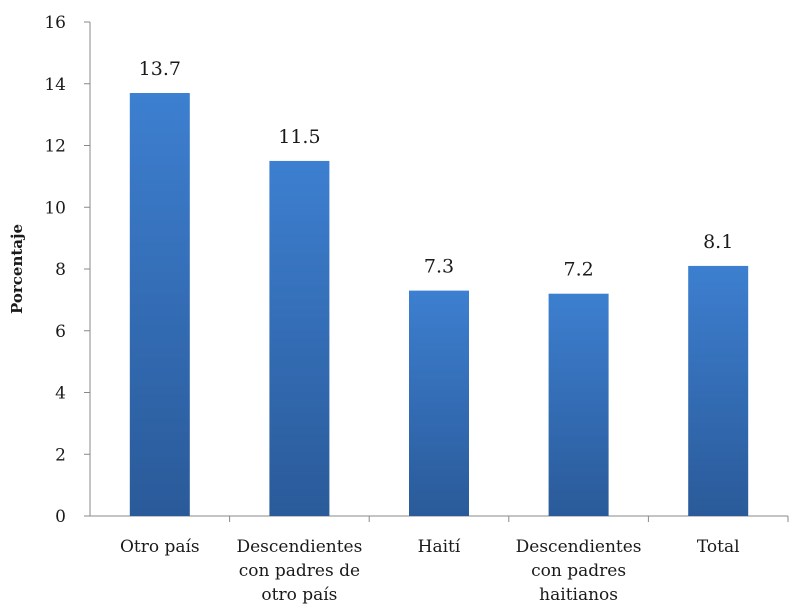  What do you see at coordinates (55, 85) in the screenshot?
I see `y-tick-label: 14` at bounding box center [55, 85].